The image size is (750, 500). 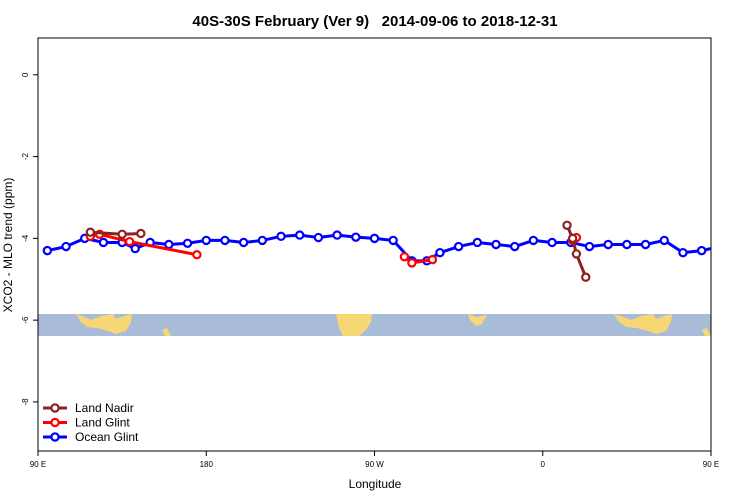 I want to click on x-axis: 90 E 180 90 W 0 90 E, so click(x=374, y=460).